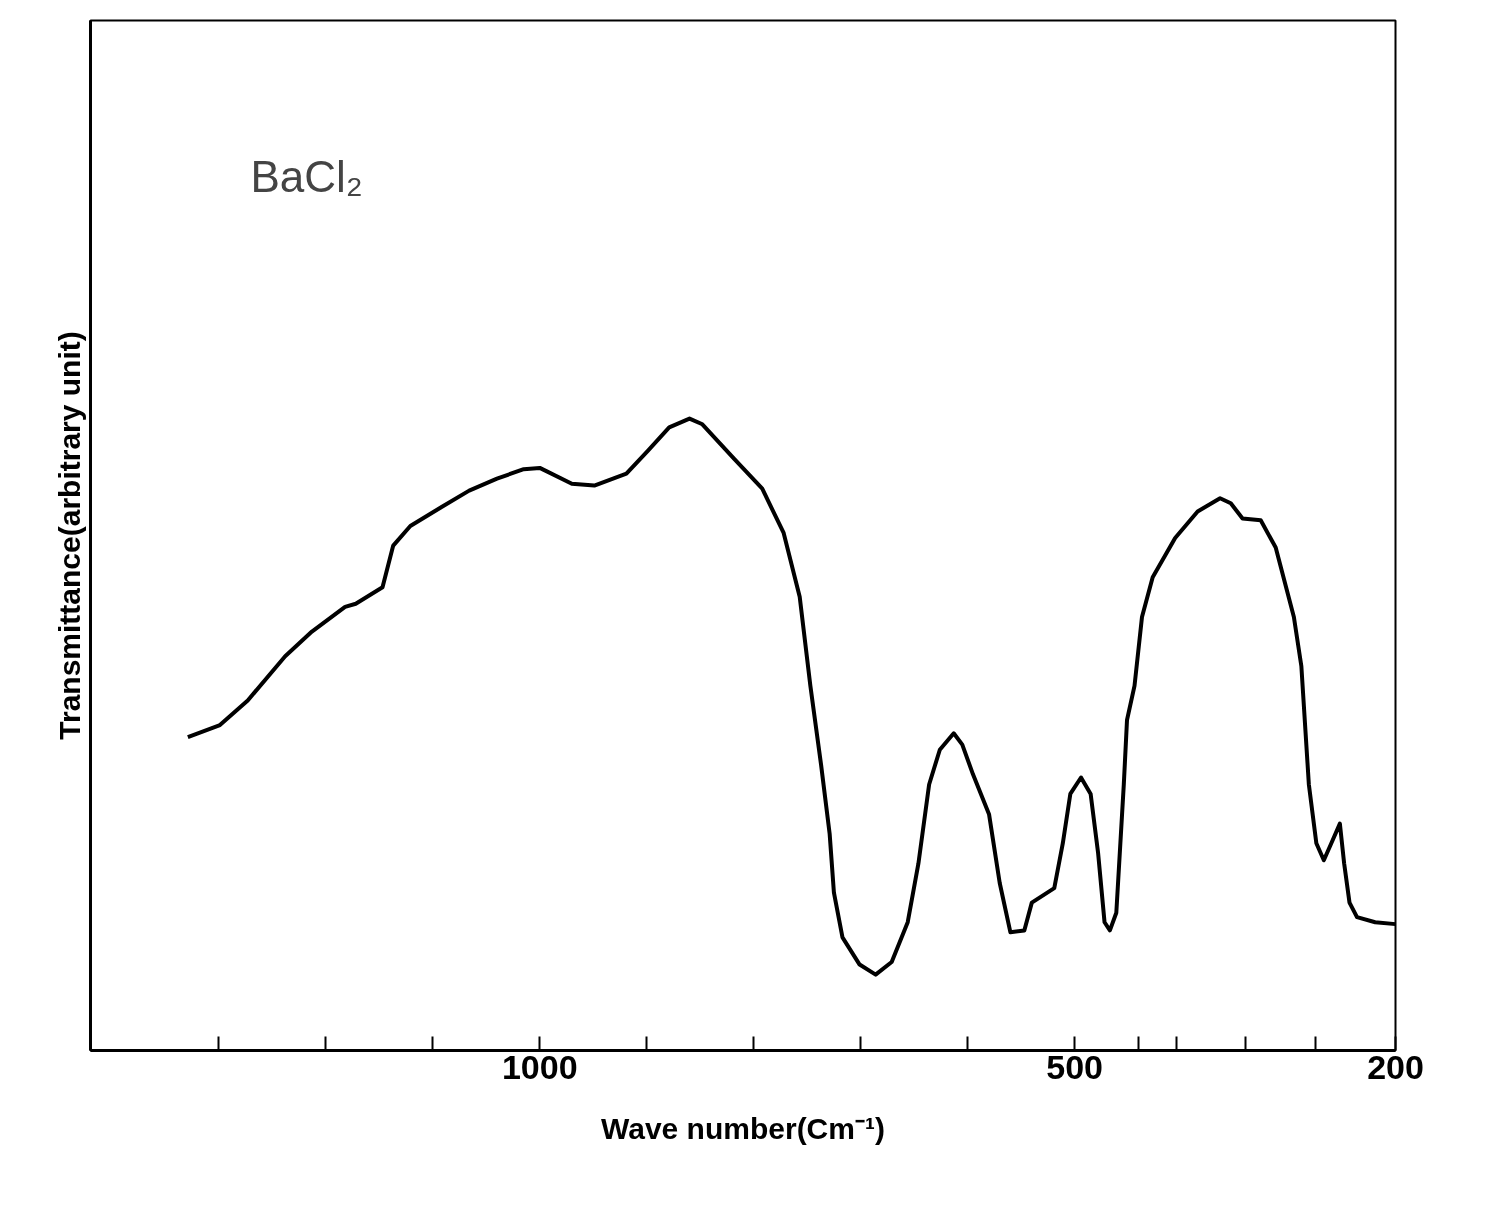 The height and width of the screenshot is (1231, 1486). I want to click on text: BaCl₂, so click(306, 176).